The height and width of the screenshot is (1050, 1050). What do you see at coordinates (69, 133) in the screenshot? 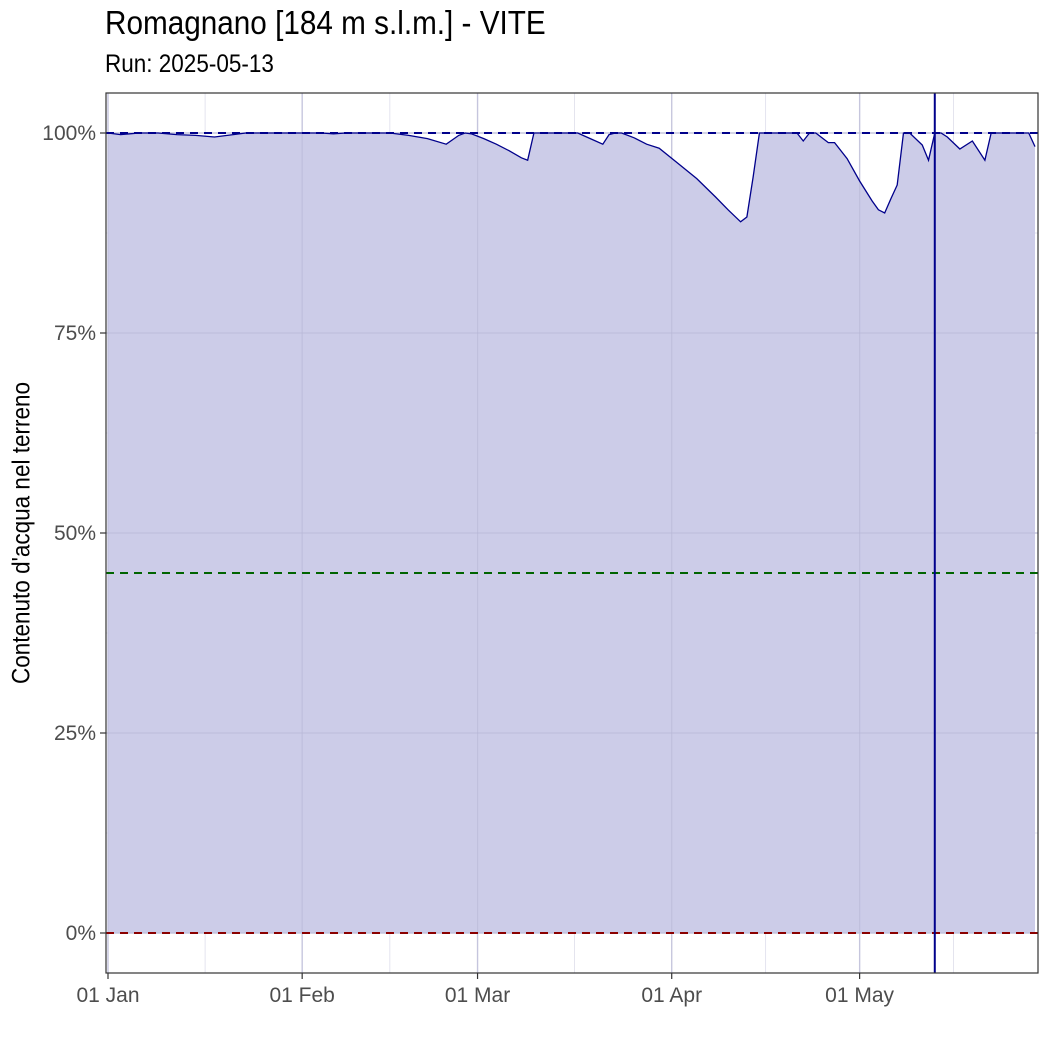
I see `y-tick-label: 100%` at bounding box center [69, 133].